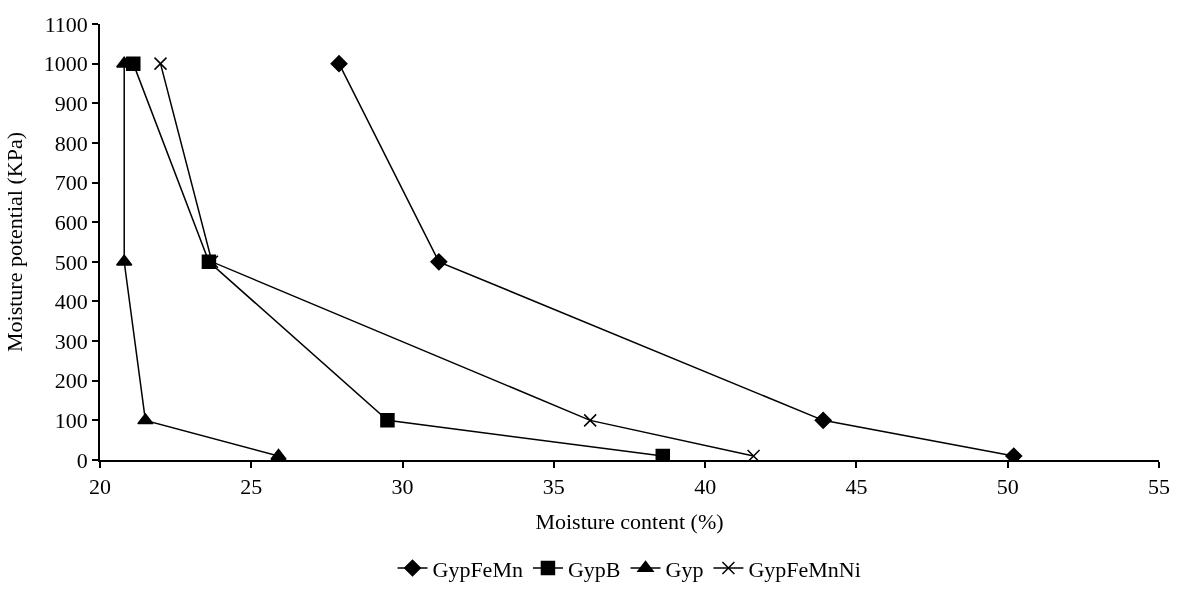 This screenshot has width=1189, height=601. Describe the element at coordinates (684, 569) in the screenshot. I see `legend-label: Gyp` at that location.